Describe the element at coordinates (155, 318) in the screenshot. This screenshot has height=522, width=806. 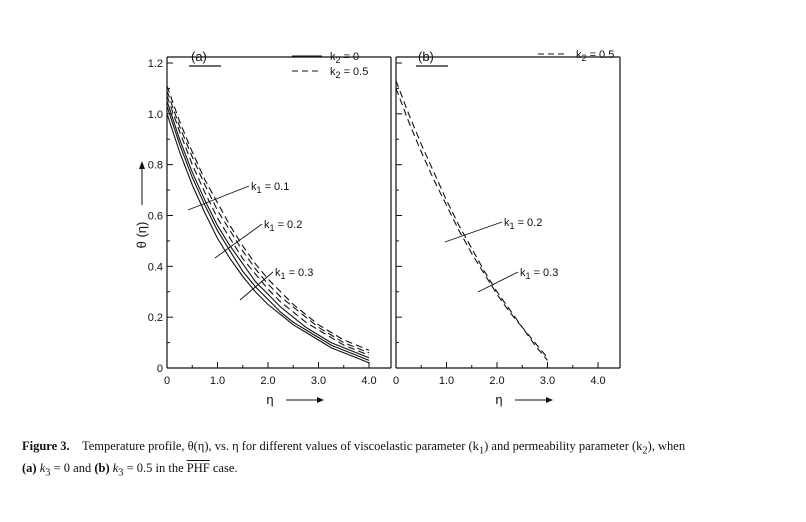
I see `y-tick-label: 0.2` at that location.